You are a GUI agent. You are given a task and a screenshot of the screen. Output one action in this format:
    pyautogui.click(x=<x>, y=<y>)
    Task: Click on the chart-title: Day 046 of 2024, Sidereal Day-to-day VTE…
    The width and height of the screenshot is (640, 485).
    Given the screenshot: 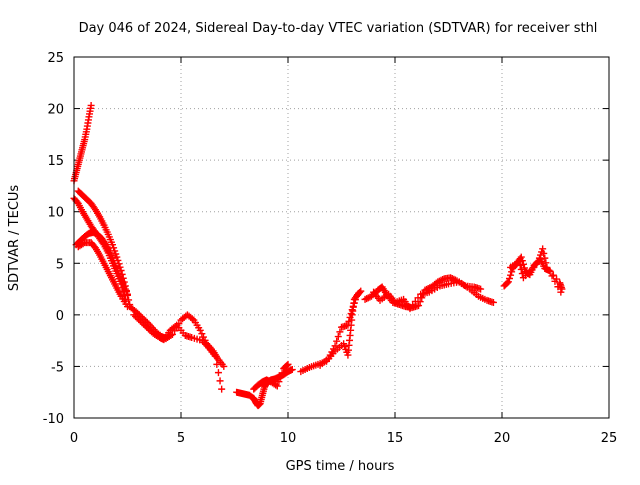 What is the action you would take?
    pyautogui.click(x=338, y=28)
    